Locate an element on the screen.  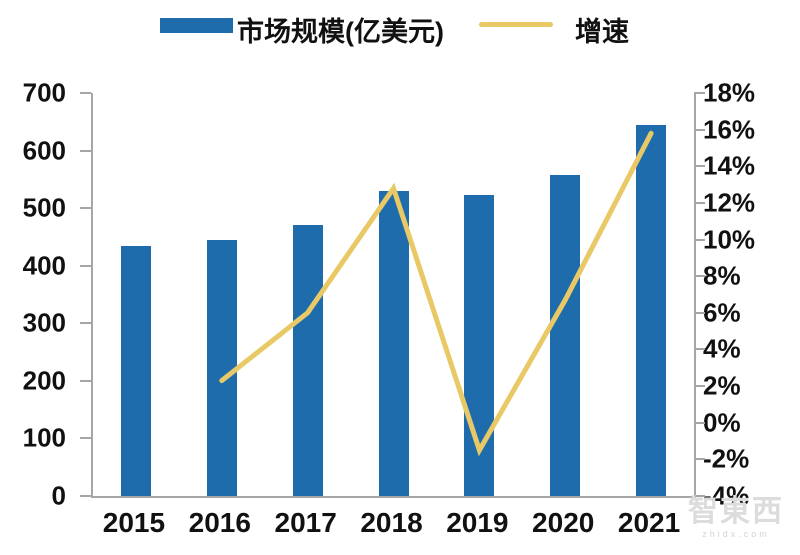
x-axis-label: 2015 is located at coordinates (134, 522).